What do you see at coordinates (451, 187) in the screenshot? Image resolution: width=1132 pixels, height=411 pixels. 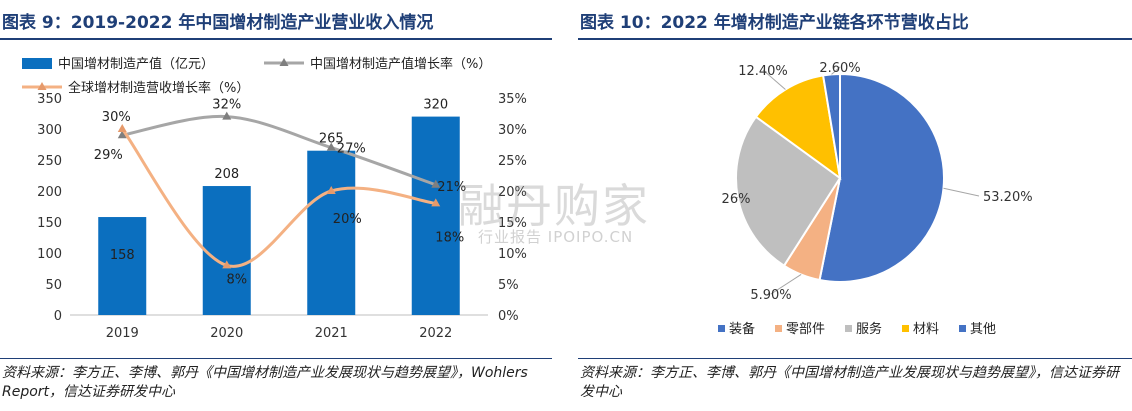 I see `china-growth-label: 21%` at bounding box center [451, 187].